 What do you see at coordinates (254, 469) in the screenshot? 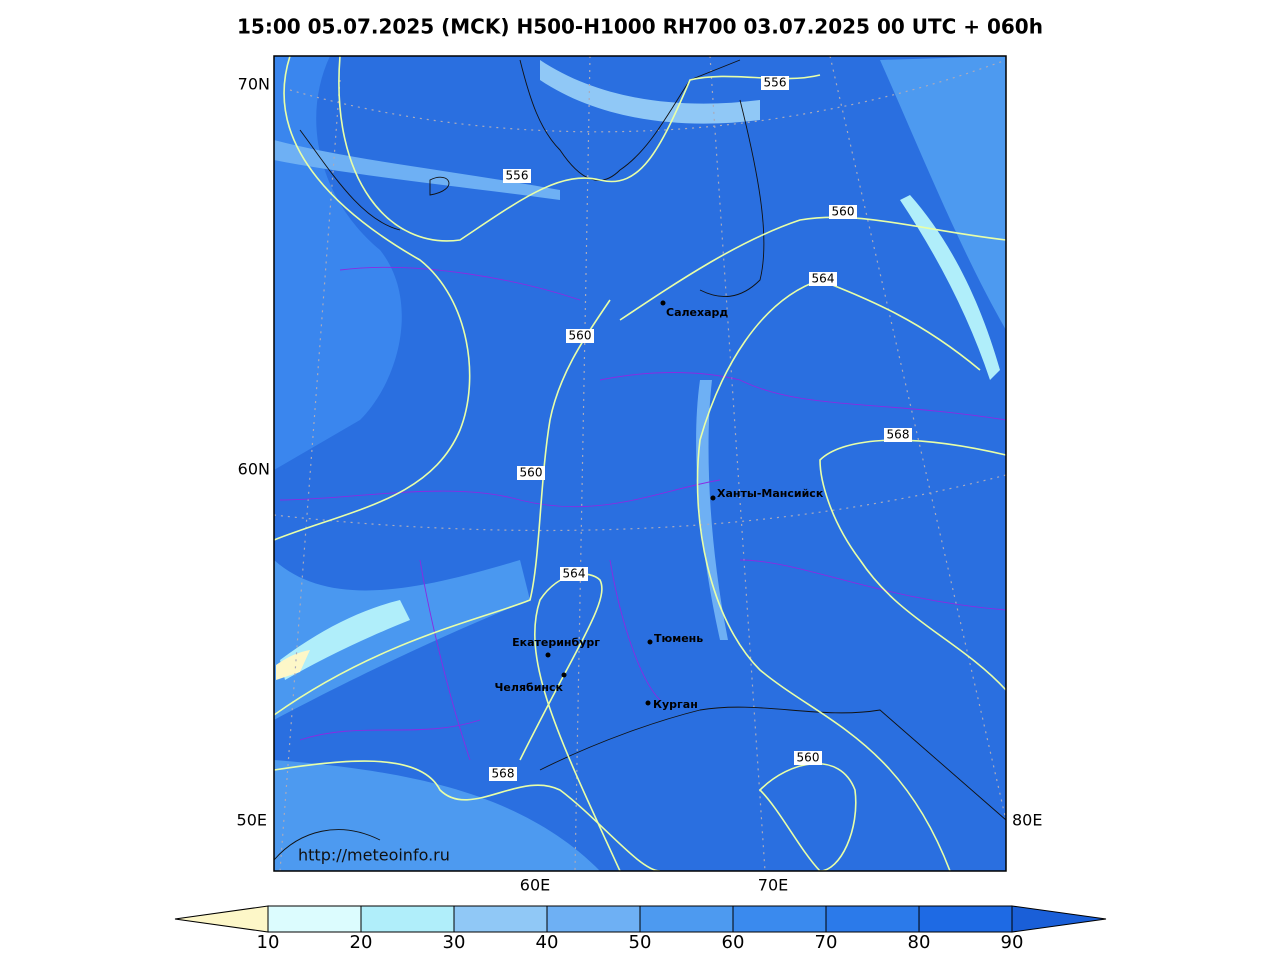
I see `axis-label: 60N` at bounding box center [254, 469].